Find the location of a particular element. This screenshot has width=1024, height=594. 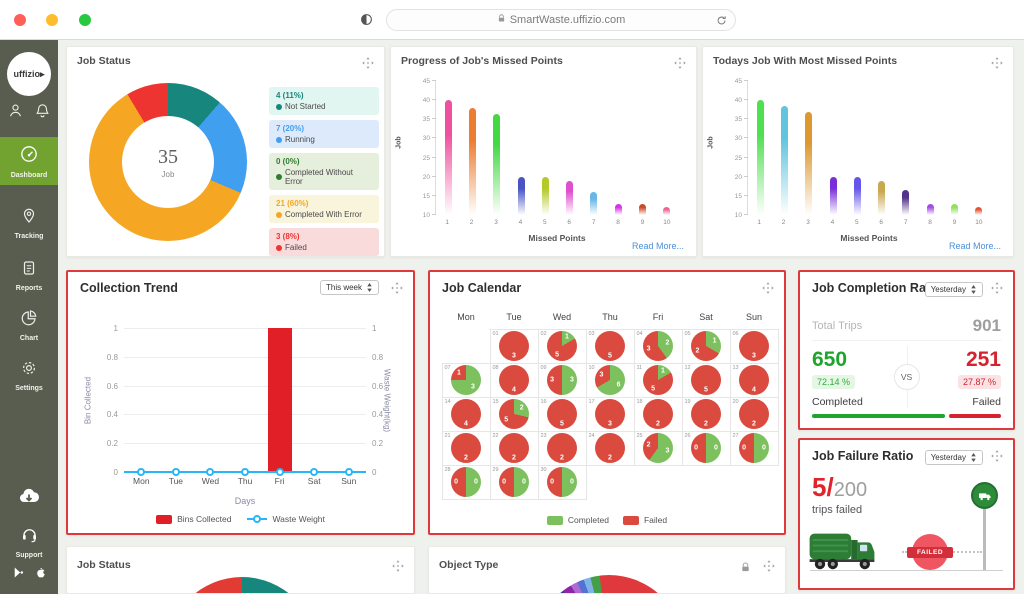

calendar-cell: 18 2 is located at coordinates (658, 414).